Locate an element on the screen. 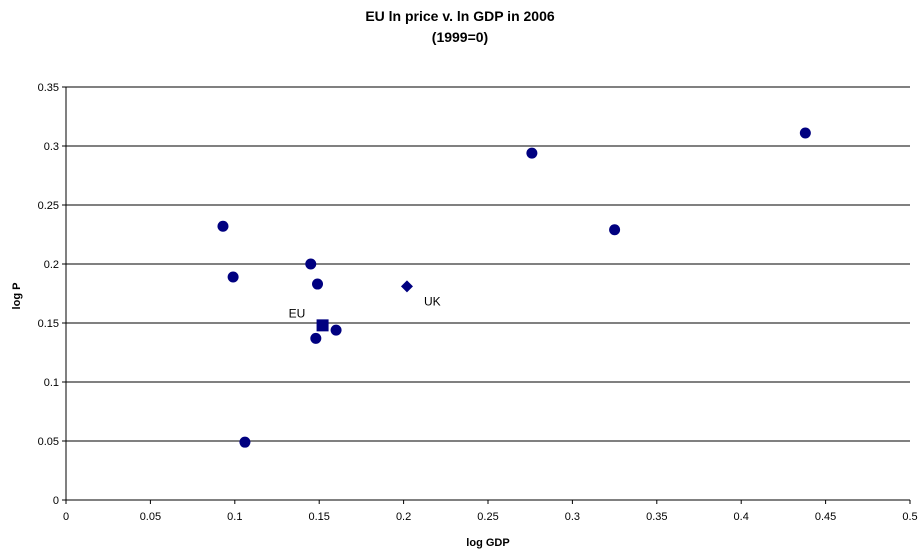 This screenshot has width=923, height=552. y-tick-label: 0 is located at coordinates (56, 501).